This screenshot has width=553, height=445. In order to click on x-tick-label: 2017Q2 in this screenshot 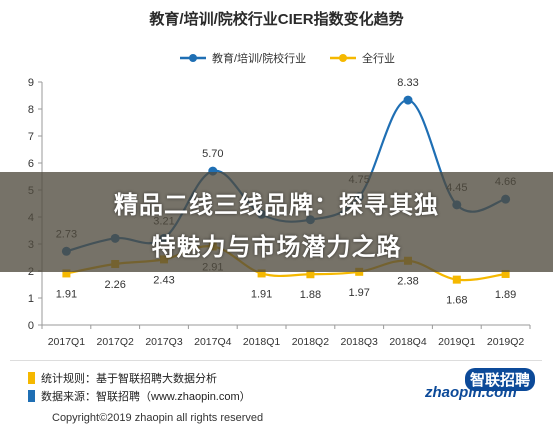, I will do `click(116, 342)`.